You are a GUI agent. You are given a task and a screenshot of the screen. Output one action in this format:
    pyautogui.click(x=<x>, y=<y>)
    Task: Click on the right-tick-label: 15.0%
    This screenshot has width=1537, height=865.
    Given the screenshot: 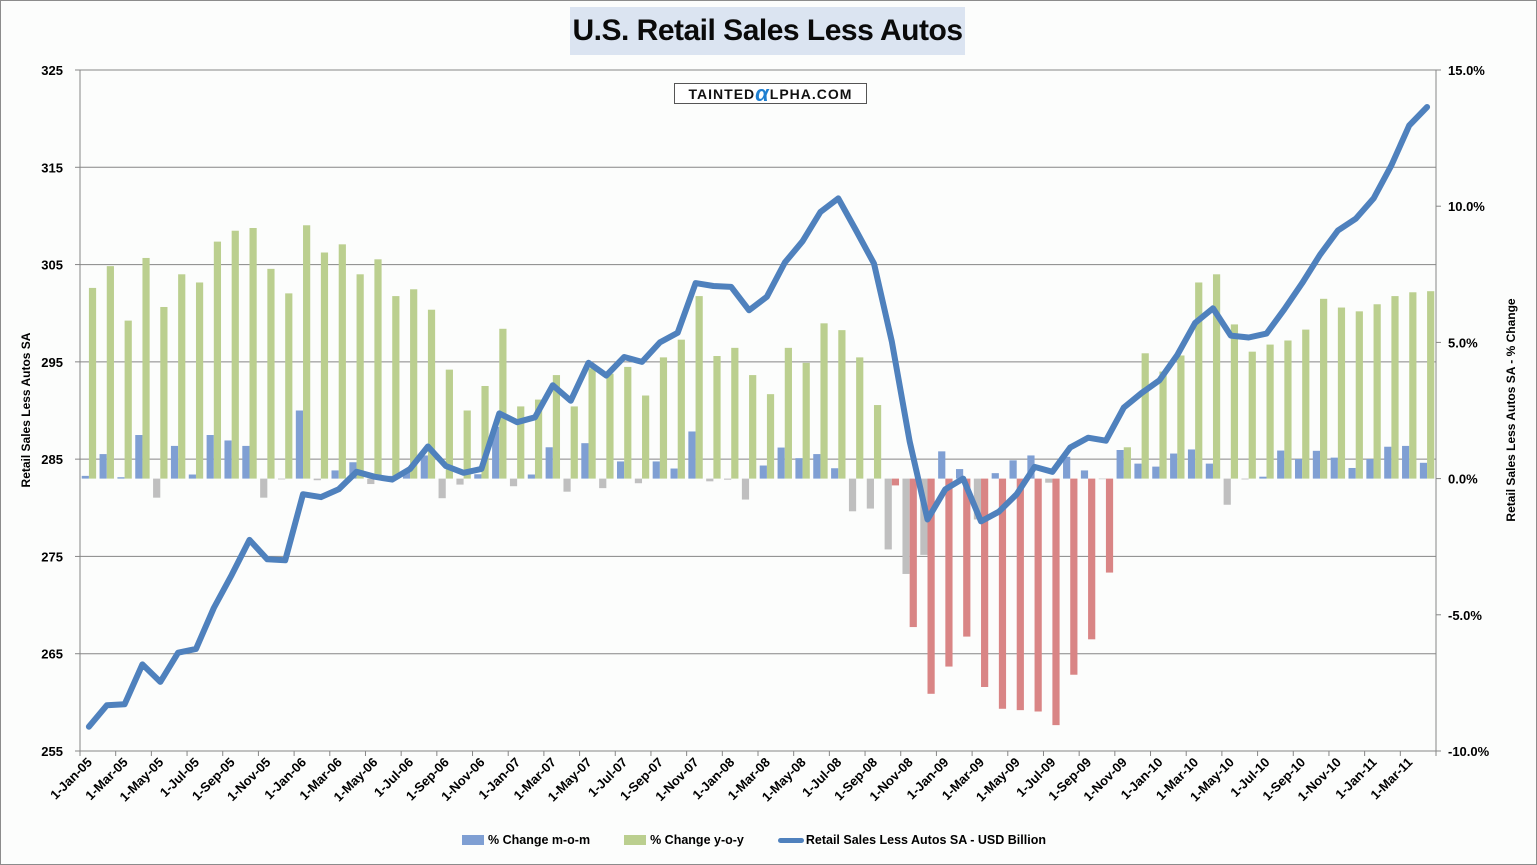 What is the action you would take?
    pyautogui.click(x=1466, y=70)
    